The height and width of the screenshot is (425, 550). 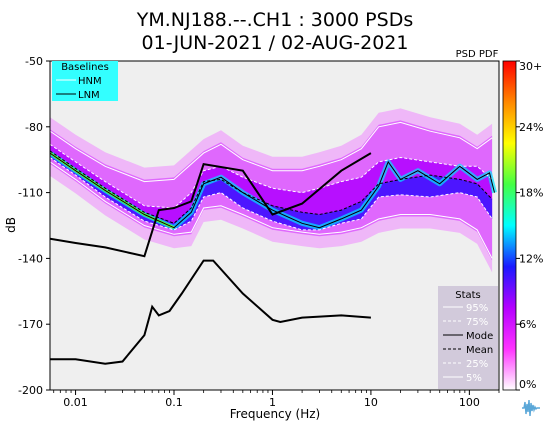 I want to click on y-tick-label: -110, so click(x=30, y=193).